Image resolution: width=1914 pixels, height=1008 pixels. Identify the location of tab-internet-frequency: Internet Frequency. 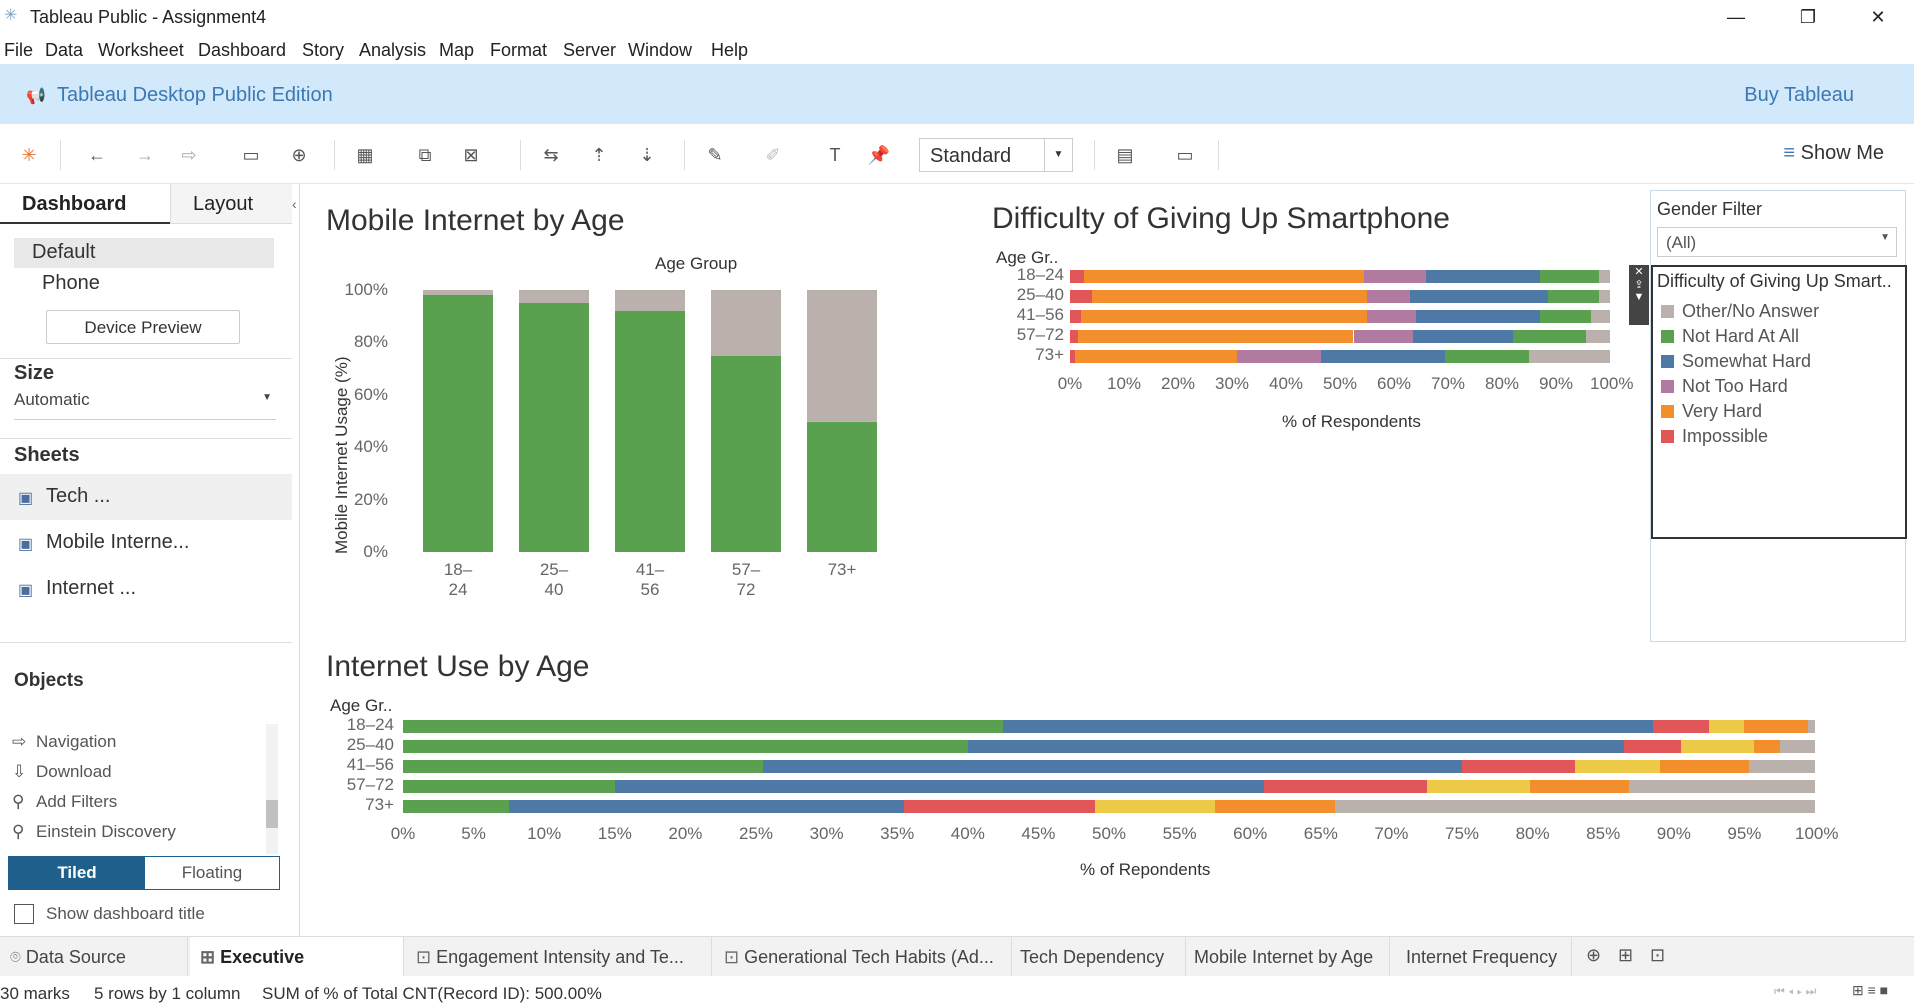
(1484, 957).